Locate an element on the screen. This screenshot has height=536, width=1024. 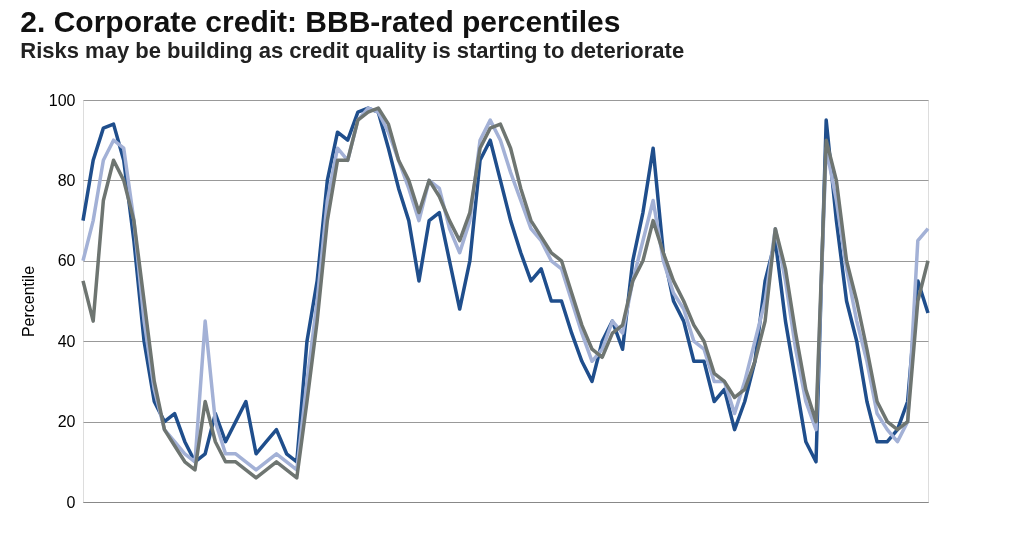
y-tick-label: 60 is located at coordinates (66, 261).